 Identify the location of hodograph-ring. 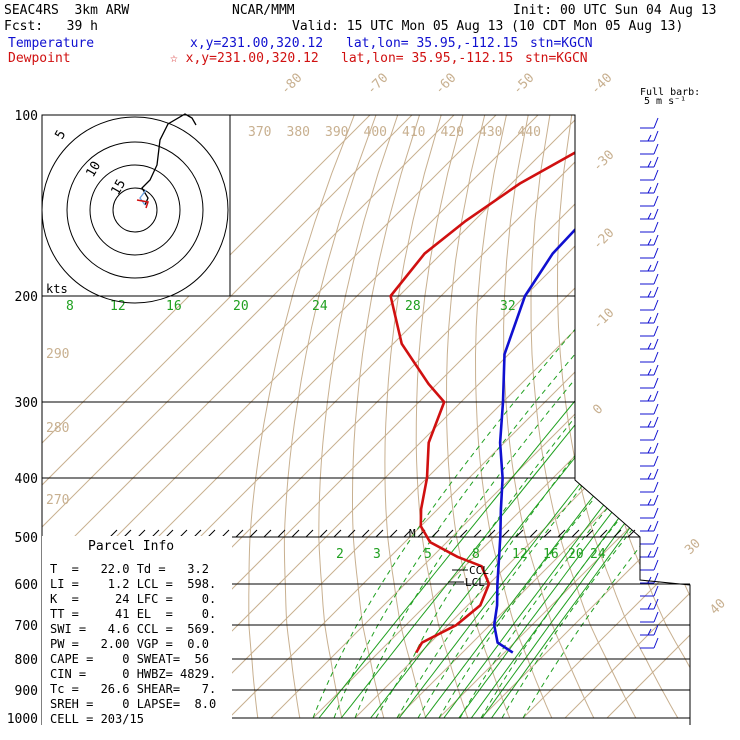
(135, 210).